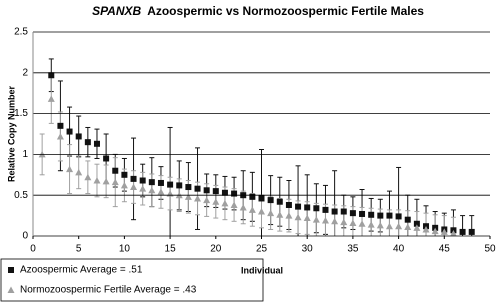 Image resolution: width=500 pixels, height=302 pixels. What do you see at coordinates (445, 249) in the screenshot?
I see `x-tick-label: 45` at bounding box center [445, 249].